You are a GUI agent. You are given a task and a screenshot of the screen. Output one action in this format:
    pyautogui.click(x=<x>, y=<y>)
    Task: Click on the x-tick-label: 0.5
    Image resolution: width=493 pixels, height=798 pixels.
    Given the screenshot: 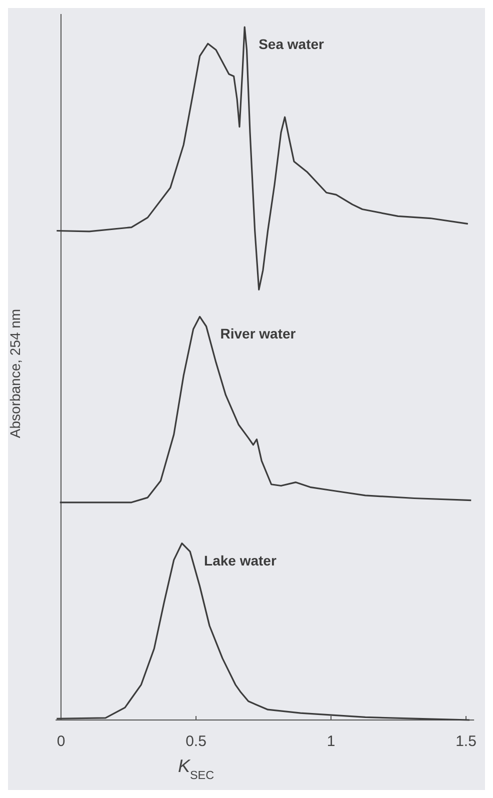 What is the action you would take?
    pyautogui.click(x=196, y=741)
    